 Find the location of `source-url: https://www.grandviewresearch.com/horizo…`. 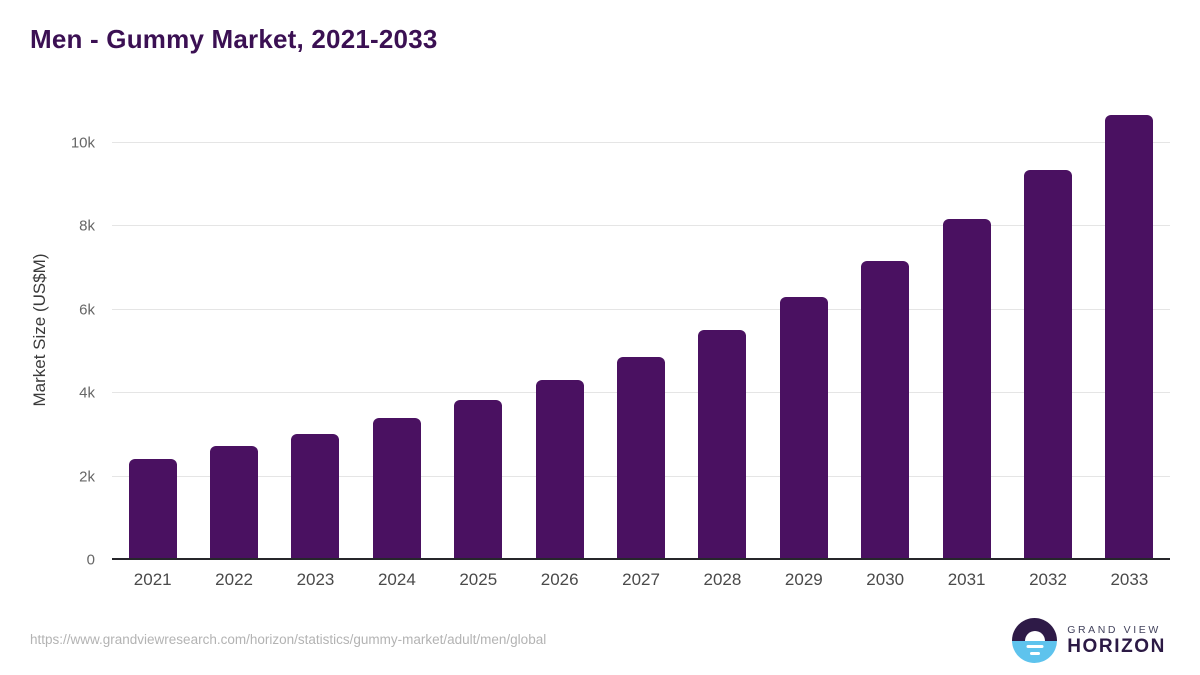

source-url: https://www.grandviewresearch.com/horizo… is located at coordinates (288, 639).